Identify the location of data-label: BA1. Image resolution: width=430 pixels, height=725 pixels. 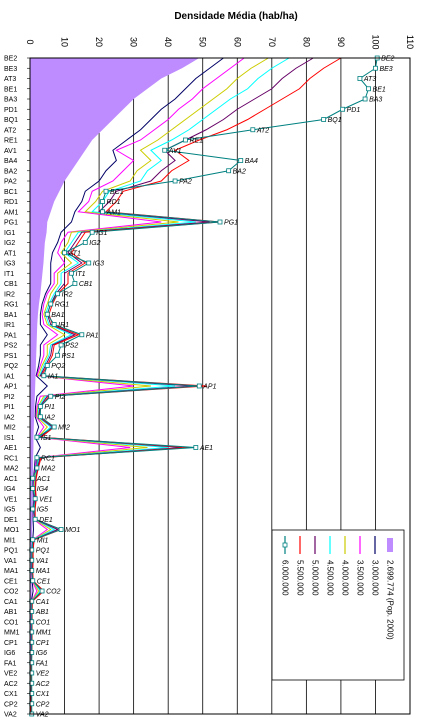
(57, 315).